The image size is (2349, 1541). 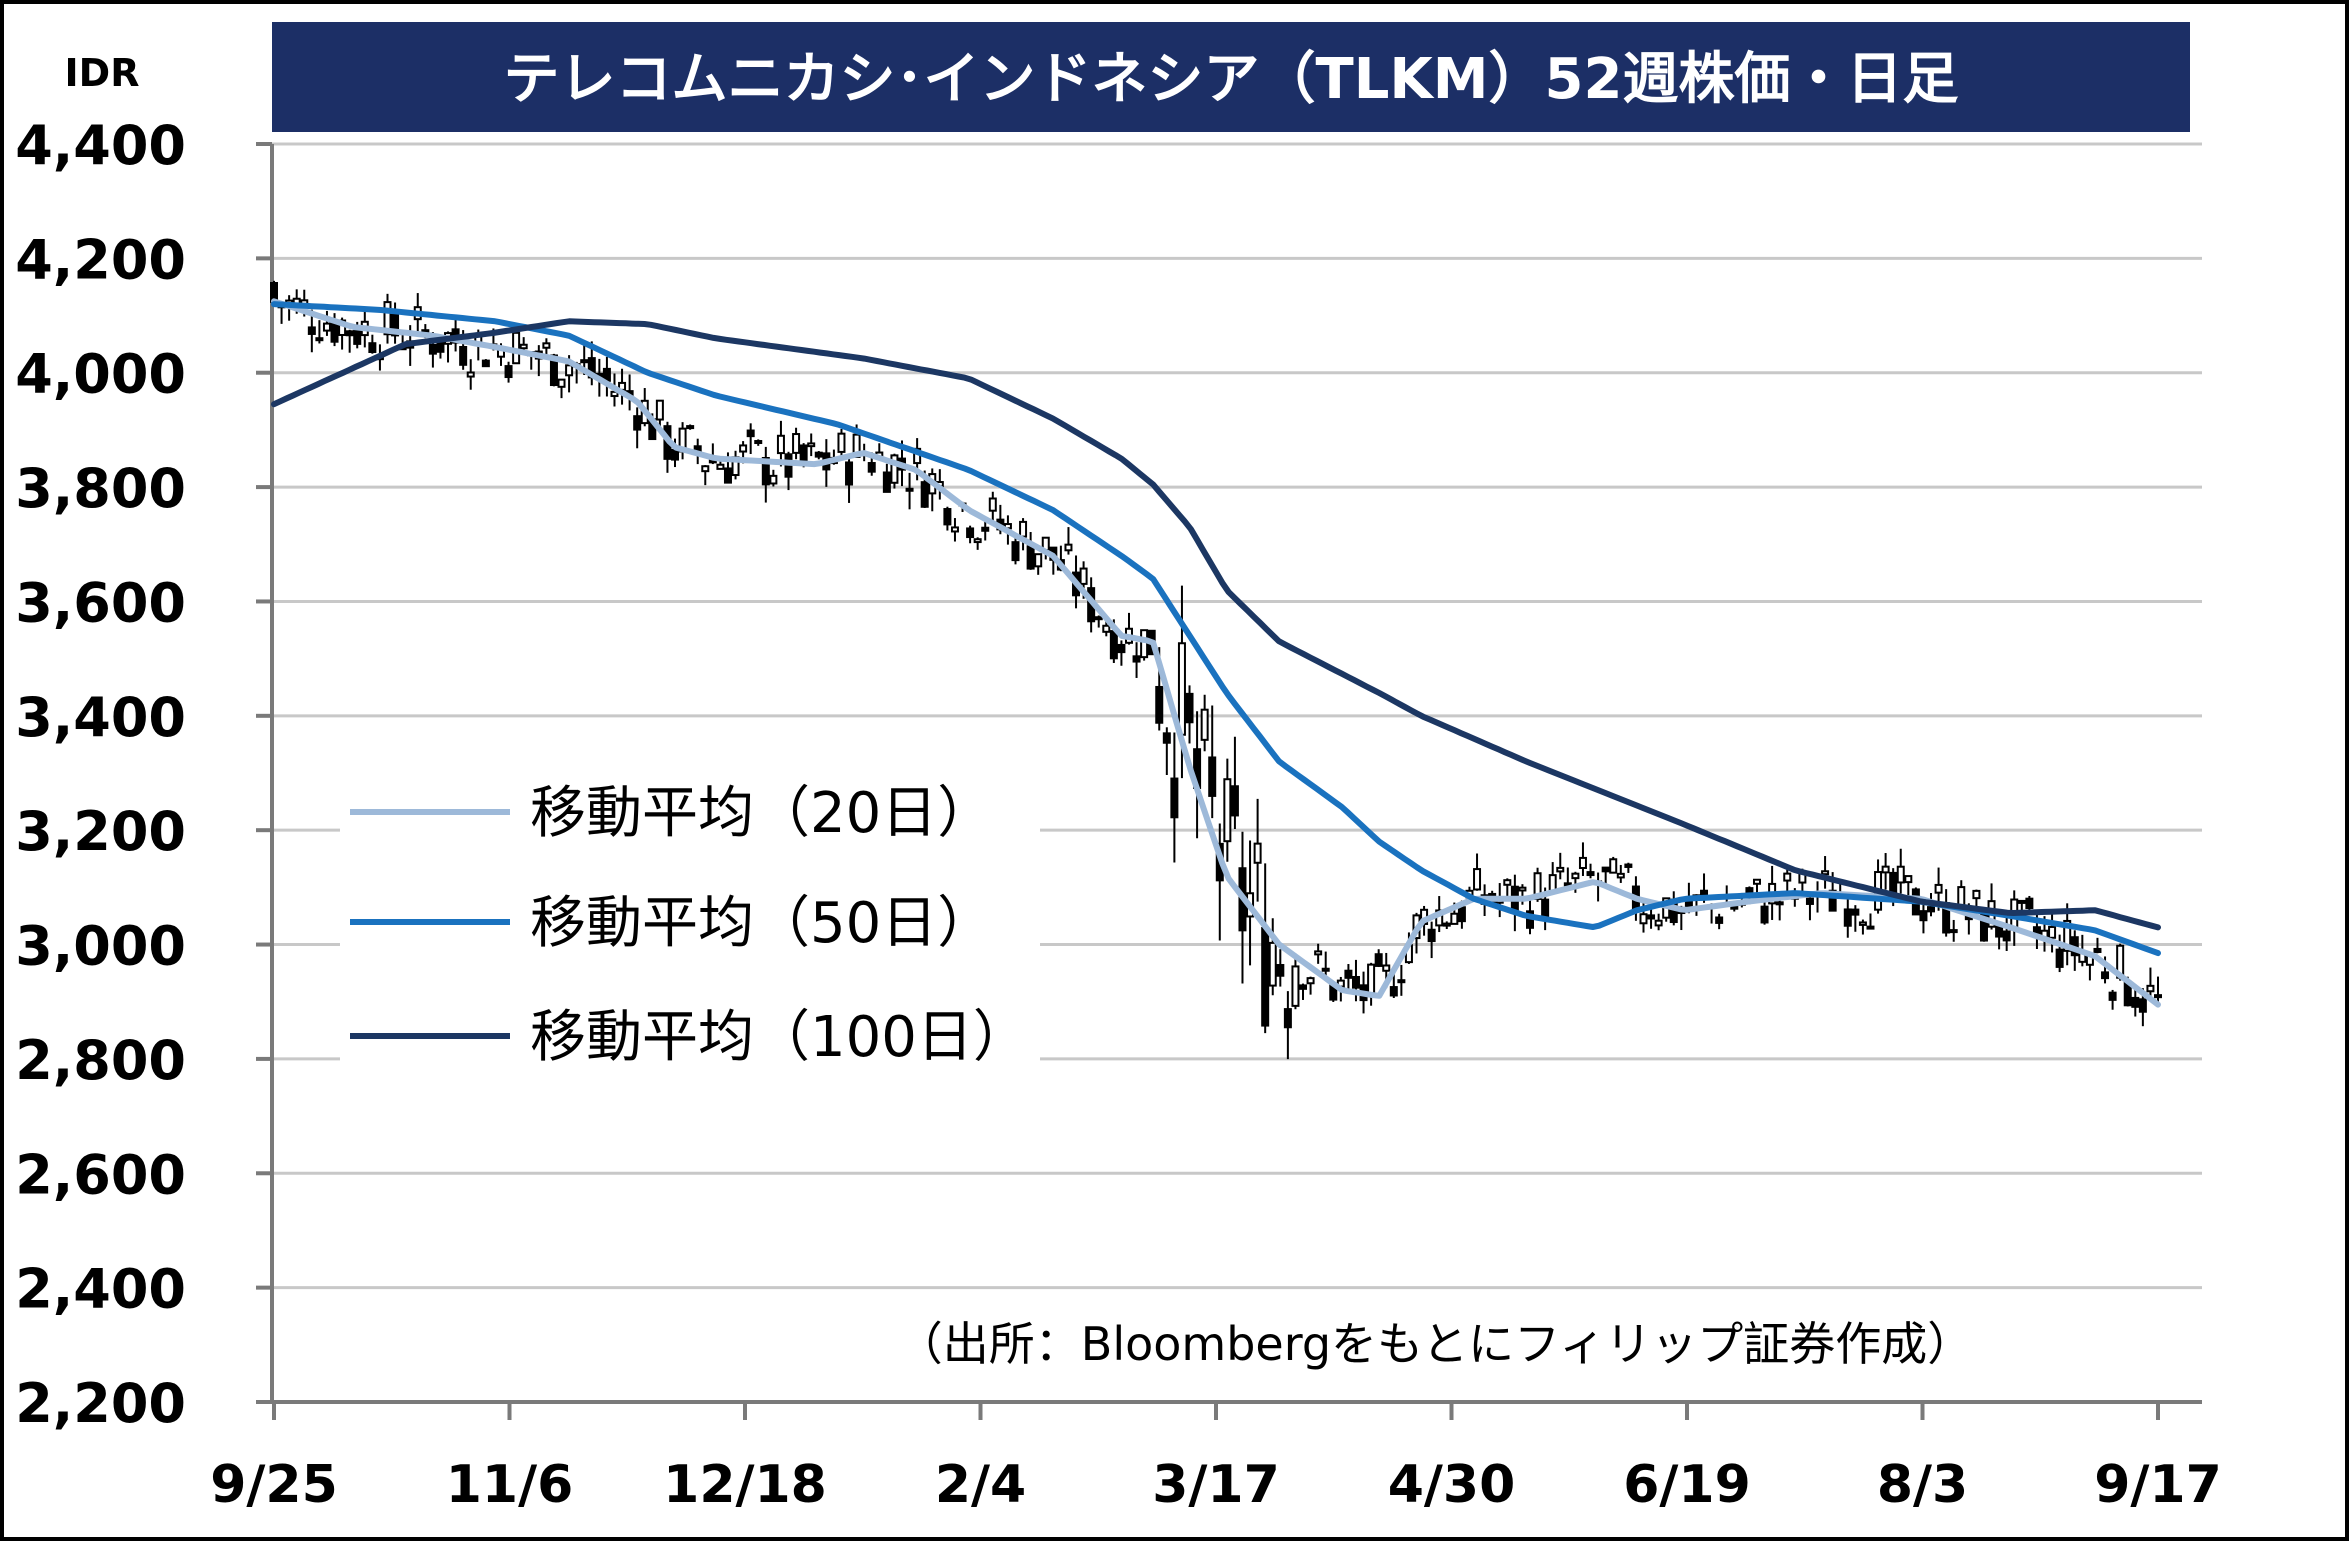 I want to click on y-tick-label: 4,400, so click(x=100, y=145).